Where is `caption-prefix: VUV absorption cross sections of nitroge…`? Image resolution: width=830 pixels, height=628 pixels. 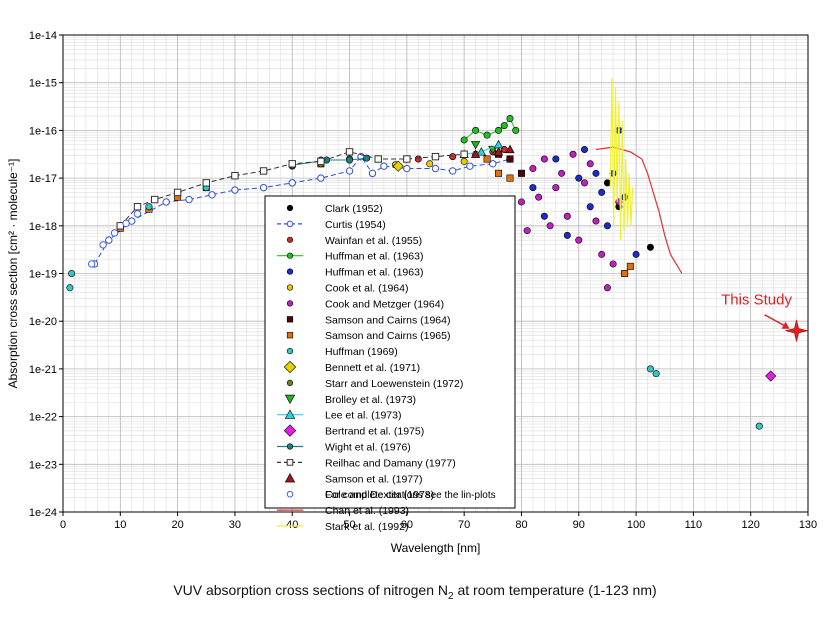 caption-prefix: VUV absorption cross sections of nitroge… is located at coordinates (311, 590).